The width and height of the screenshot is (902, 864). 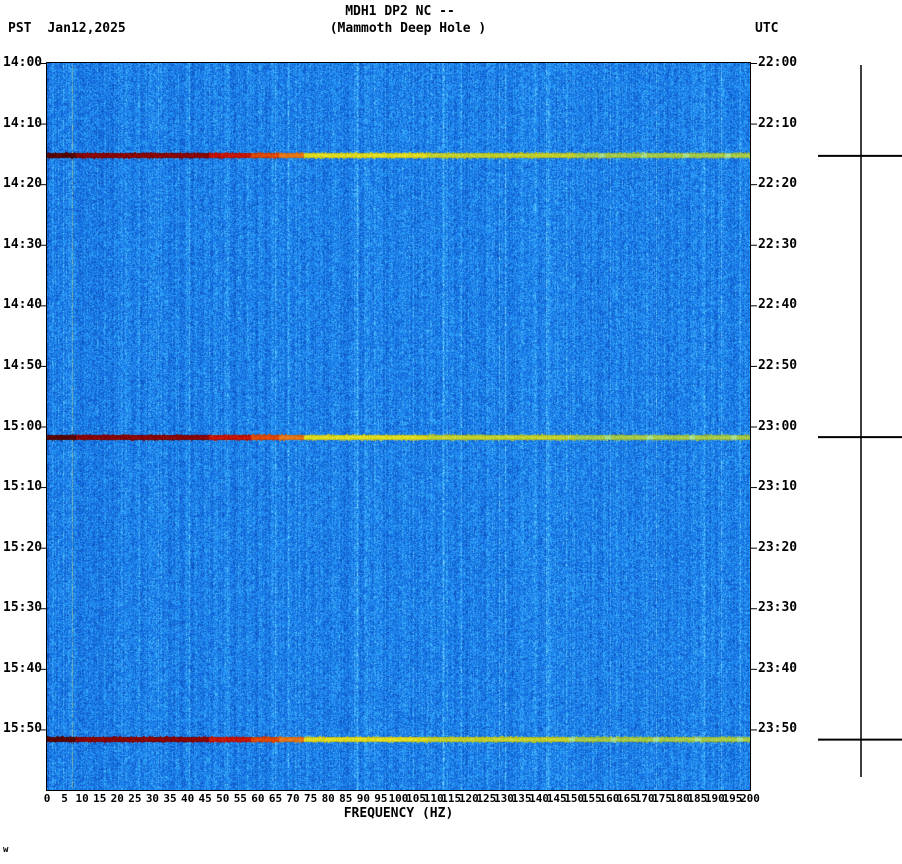 What do you see at coordinates (521, 798) in the screenshot?
I see `frequency-tick-label: 135` at bounding box center [521, 798].